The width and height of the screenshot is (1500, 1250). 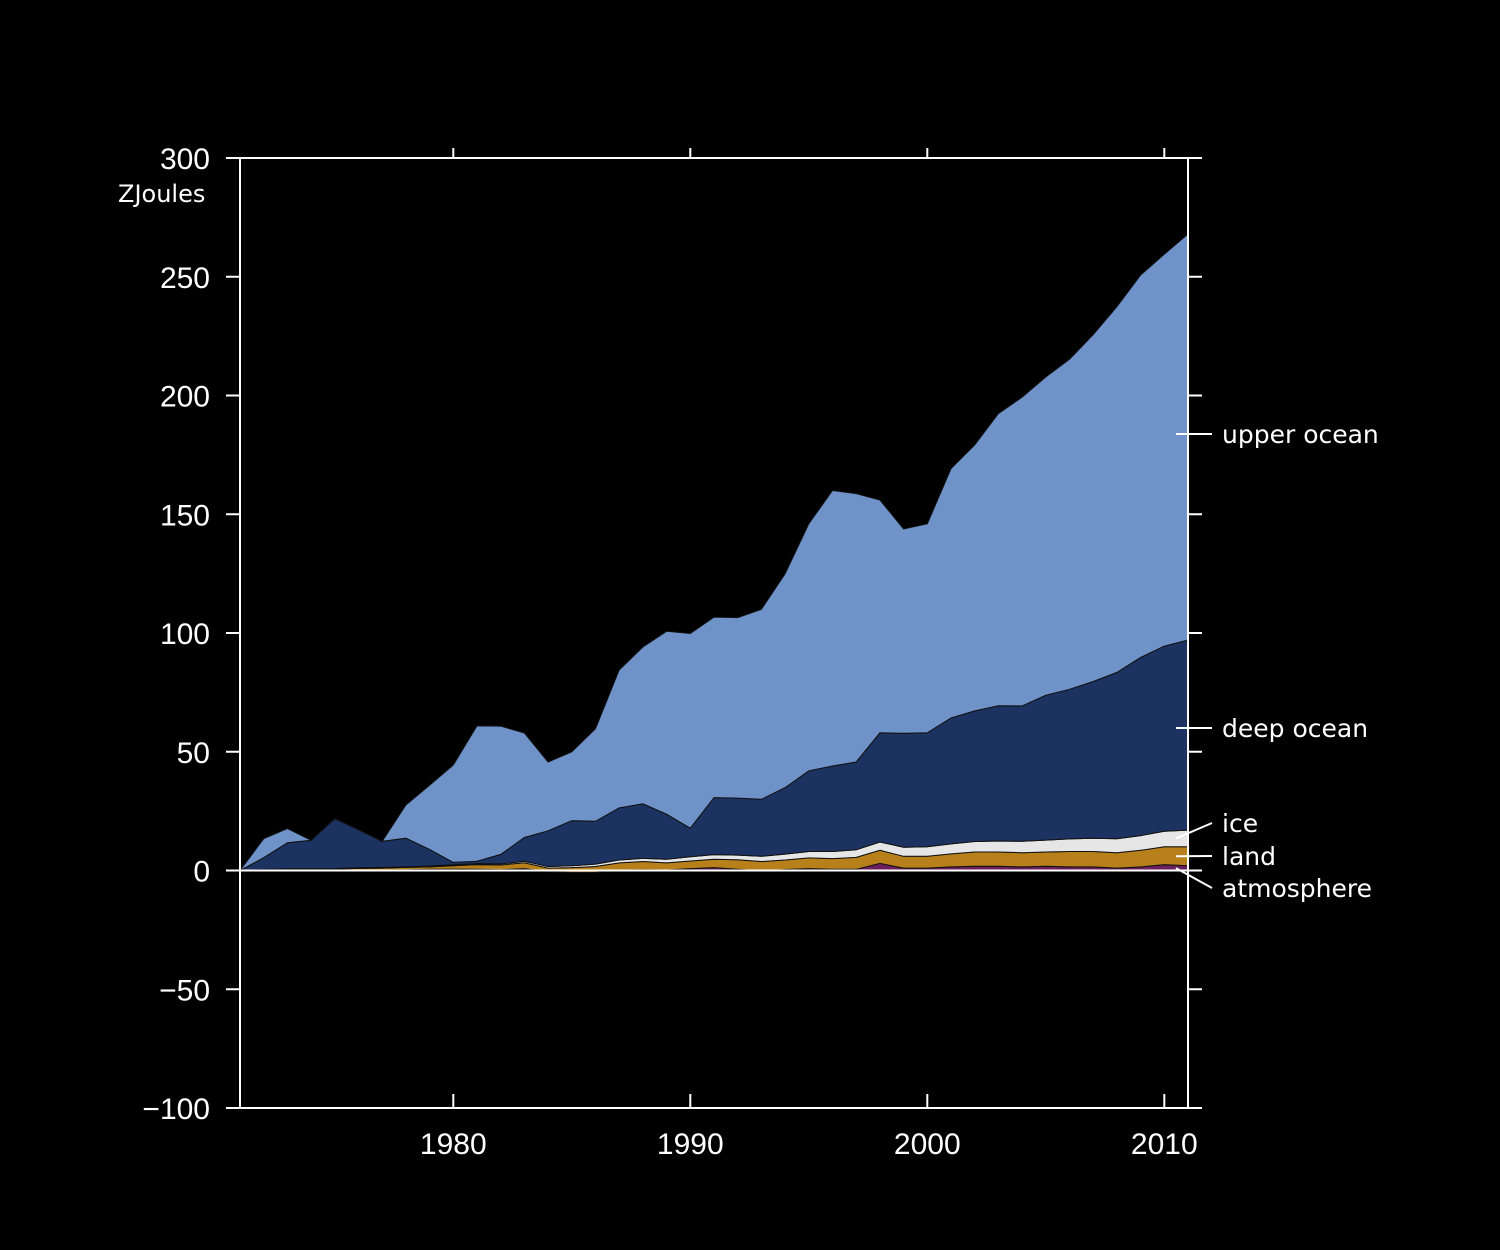 I want to click on x-tick-label: 1980, so click(x=453, y=1144).